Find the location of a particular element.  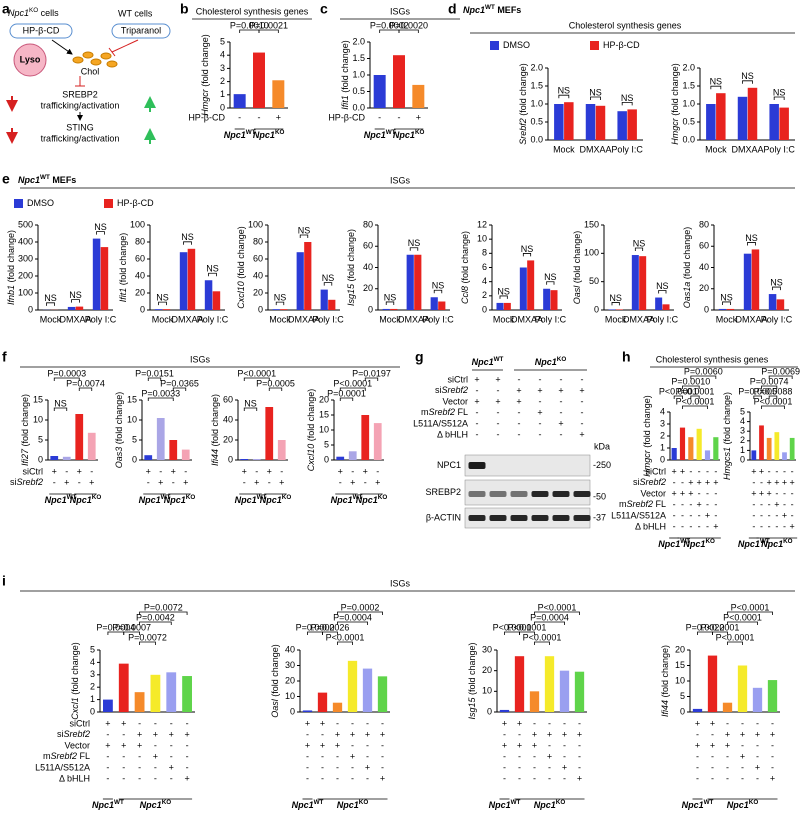

drug-box is located at coordinates (141, 31).